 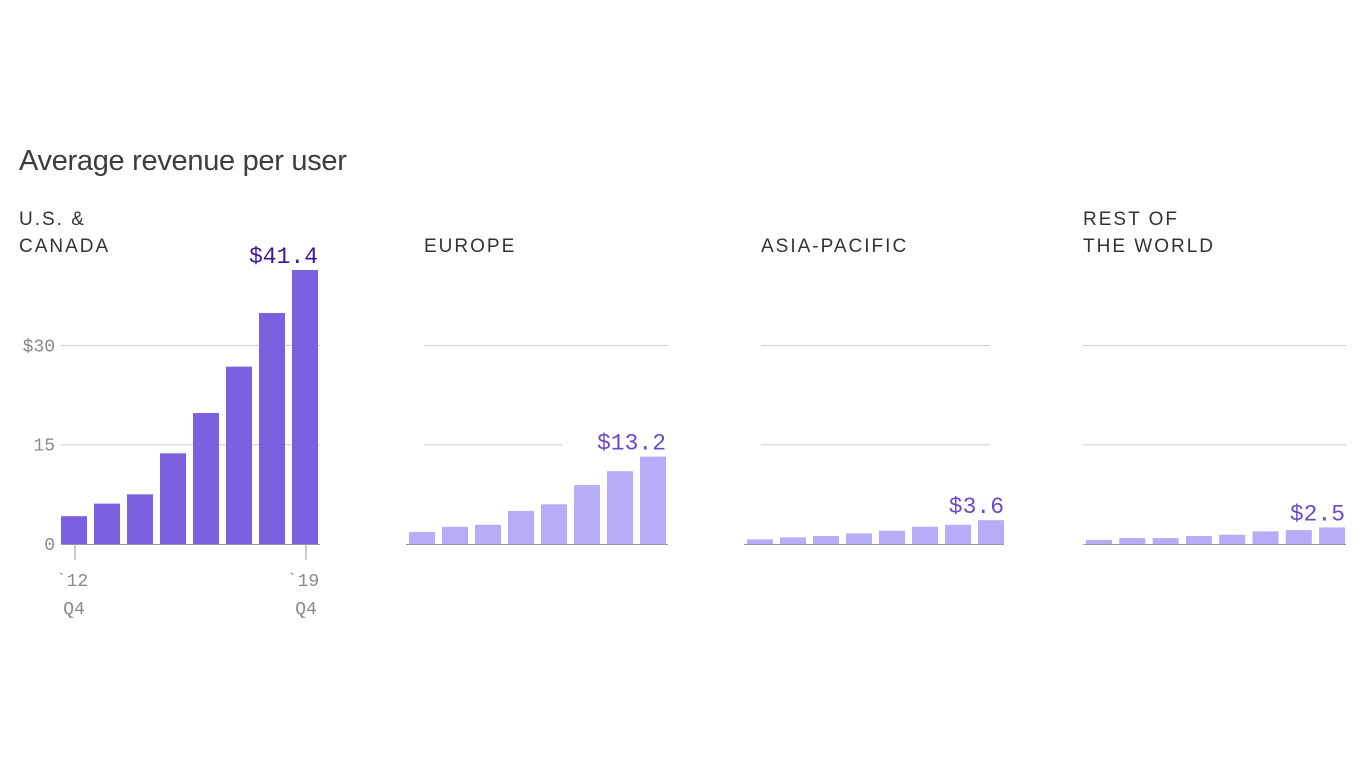 I want to click on xtick-end-year: `19, so click(x=303, y=582).